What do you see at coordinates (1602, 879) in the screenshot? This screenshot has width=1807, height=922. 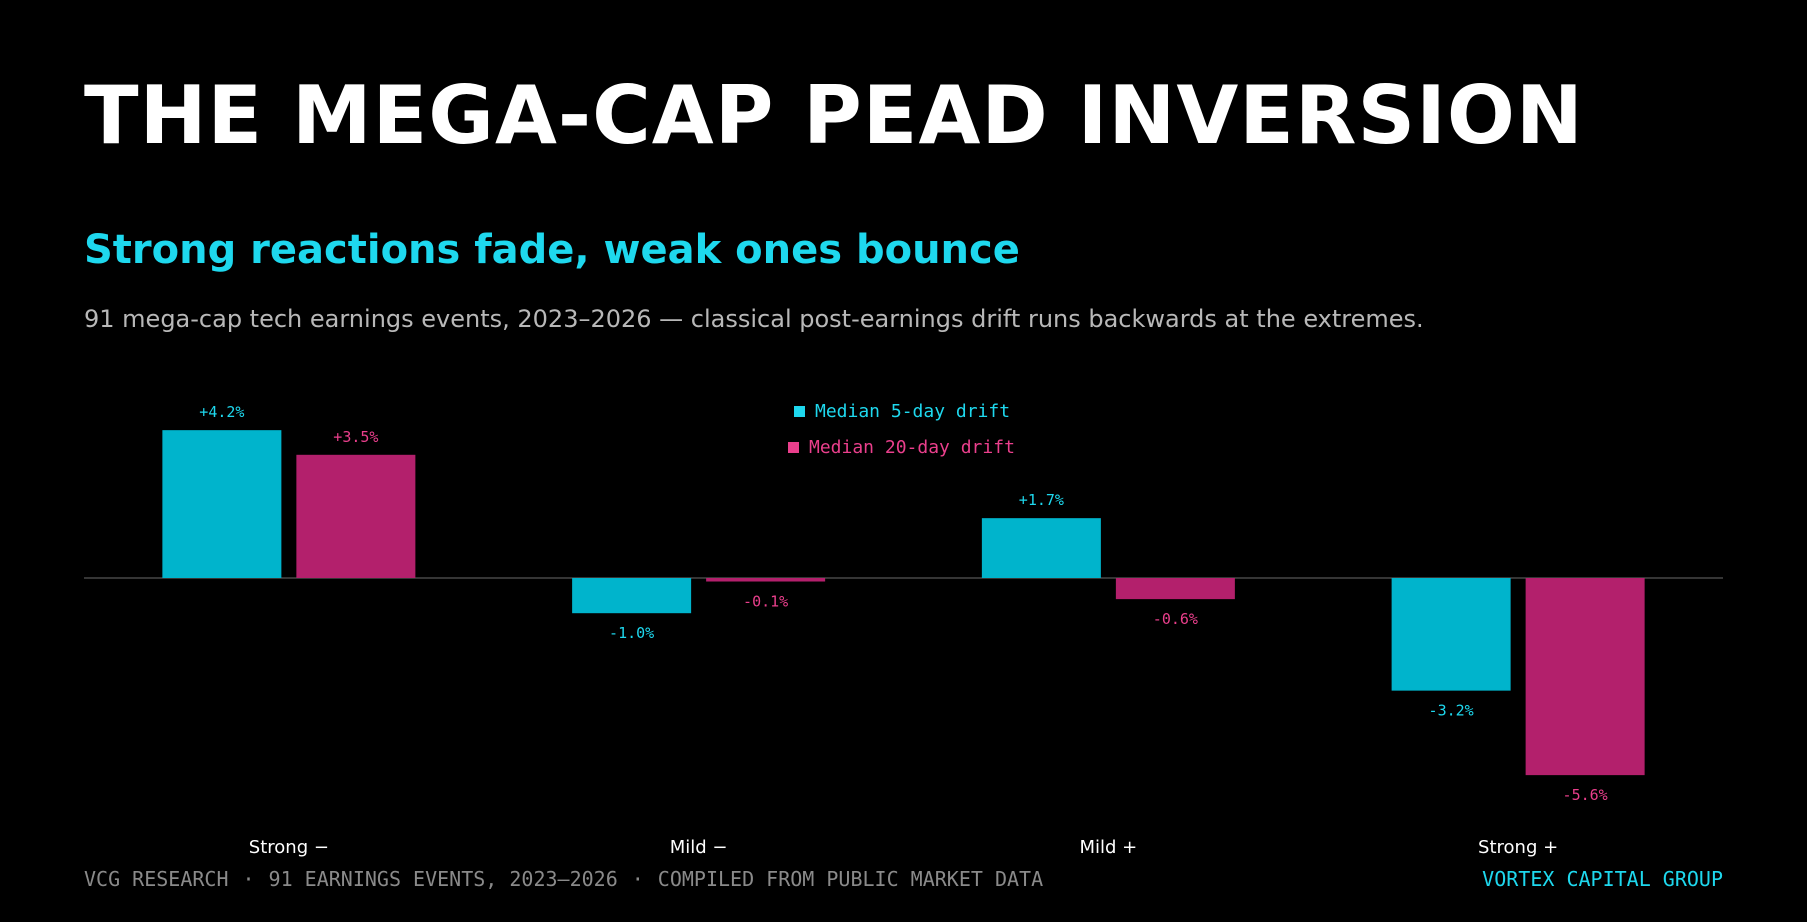 I see `footer-brand: VORTEX CAPITAL GROUP` at bounding box center [1602, 879].